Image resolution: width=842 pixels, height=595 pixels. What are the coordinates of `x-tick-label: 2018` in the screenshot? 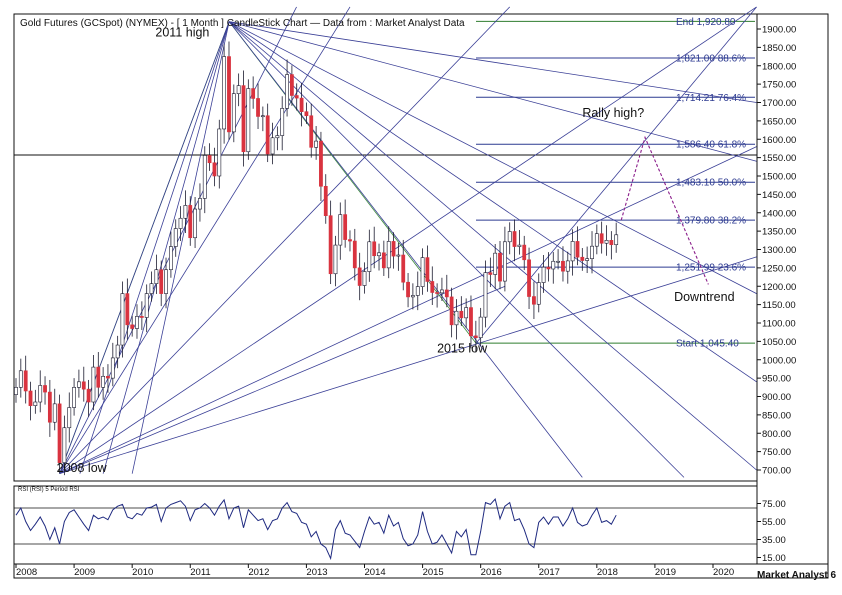 It's located at (607, 572).